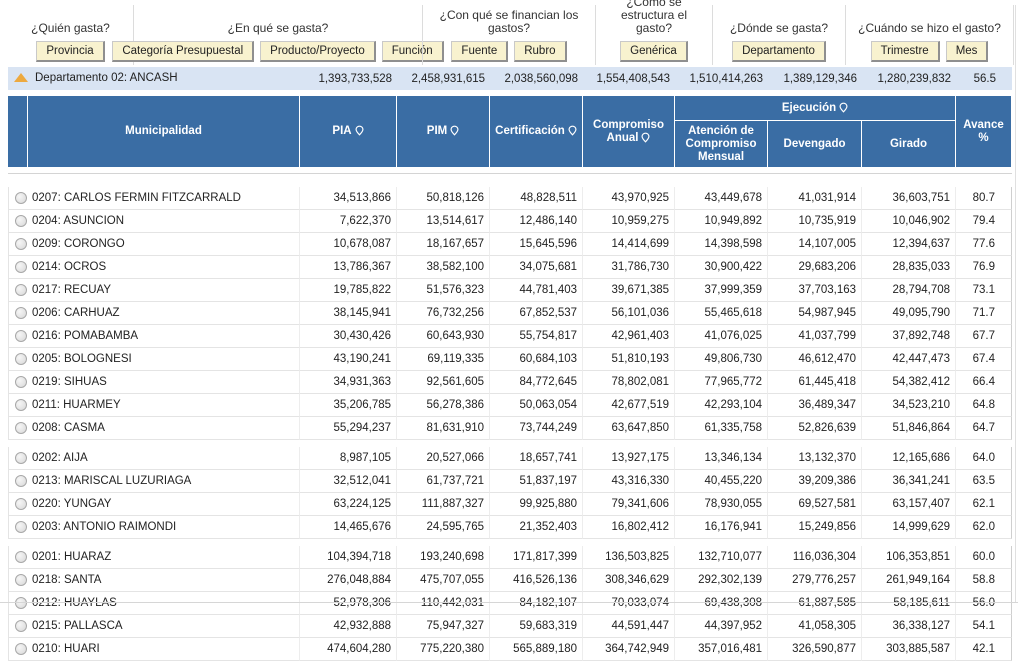 The width and height of the screenshot is (1024, 665). I want to click on atencion-mensual-value: 14,398,598, so click(722, 244).